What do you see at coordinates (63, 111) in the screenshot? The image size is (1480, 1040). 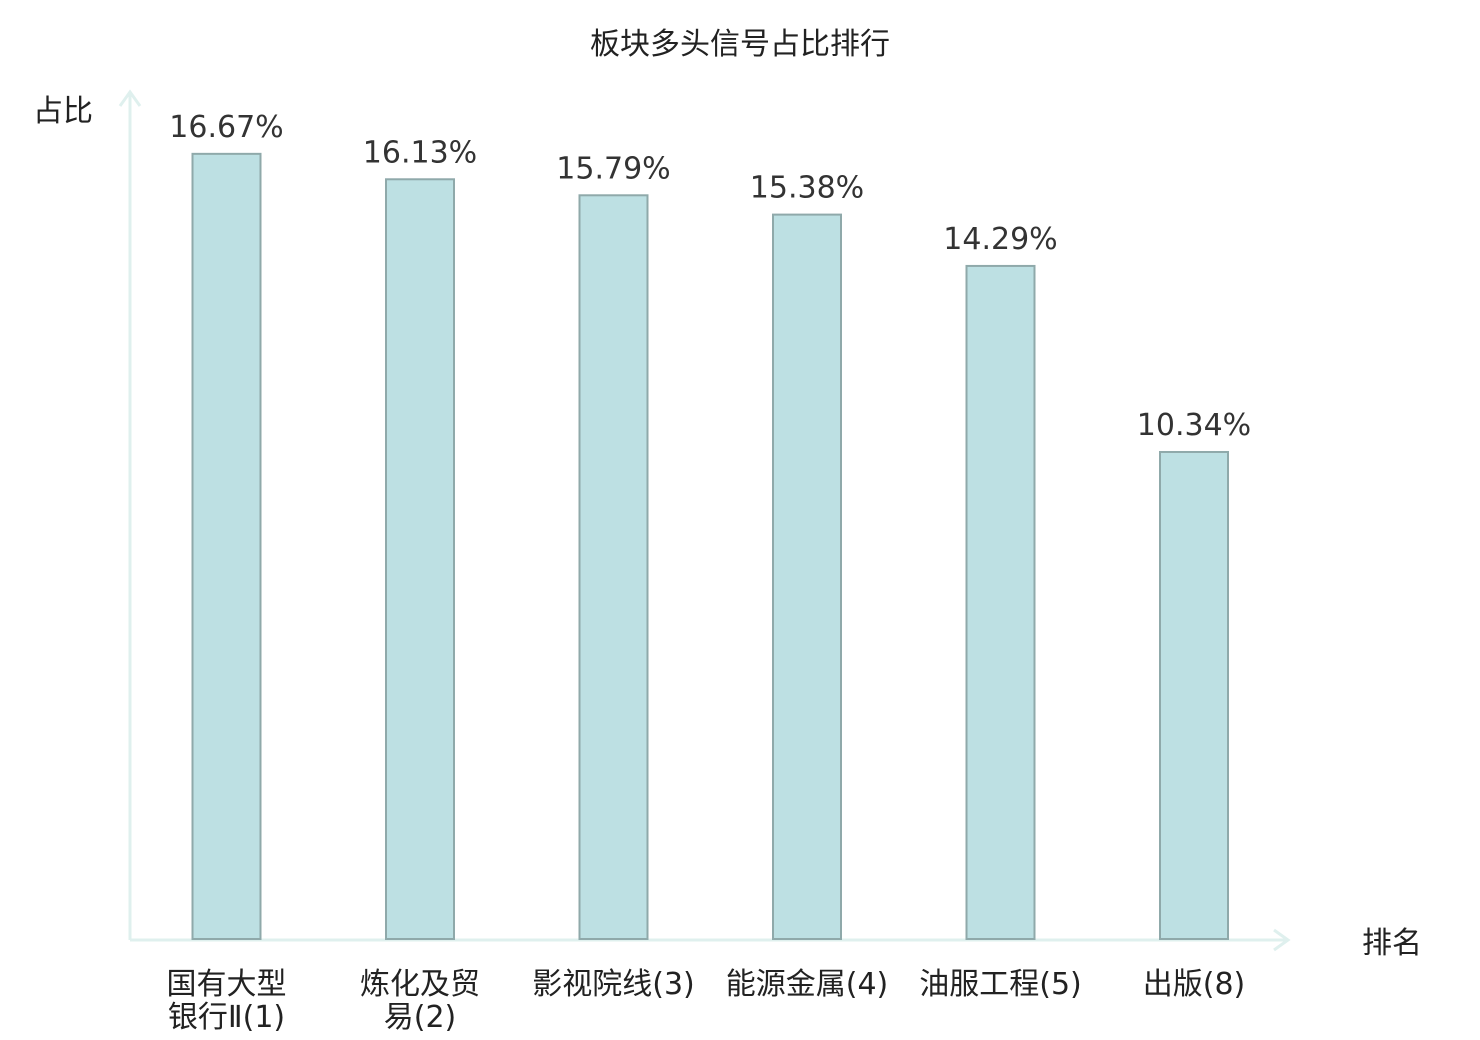 I see `y-axis-label: 占比` at bounding box center [63, 111].